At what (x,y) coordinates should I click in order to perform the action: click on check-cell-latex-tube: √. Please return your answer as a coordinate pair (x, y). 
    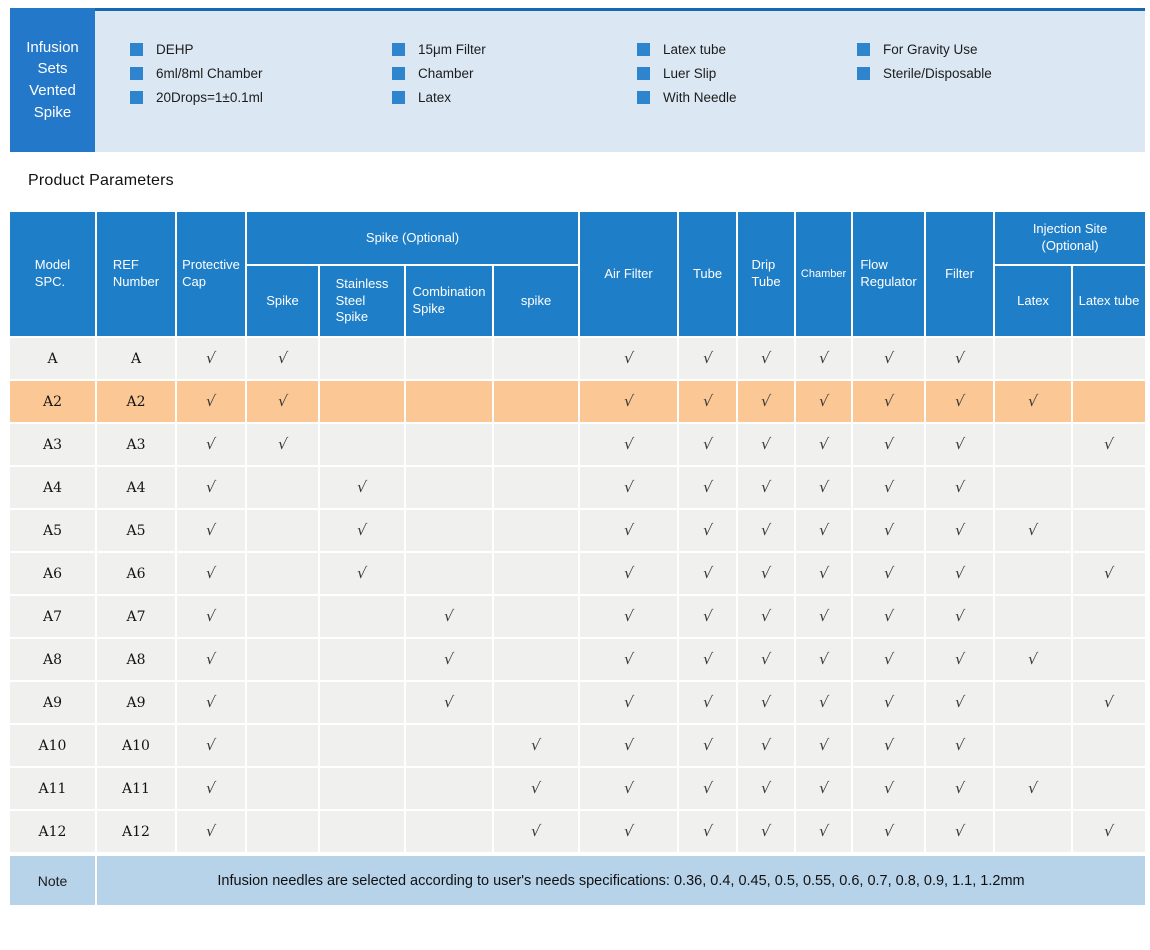
    Looking at the image, I should click on (1109, 573).